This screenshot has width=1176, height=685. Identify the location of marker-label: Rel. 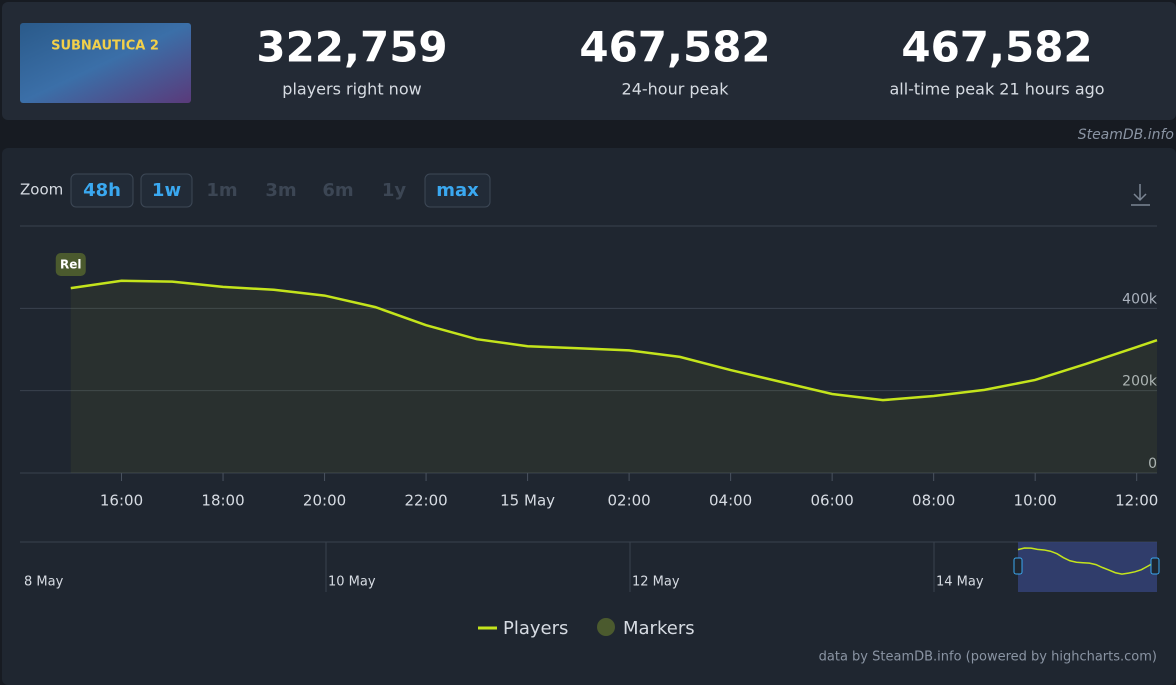
(71, 265).